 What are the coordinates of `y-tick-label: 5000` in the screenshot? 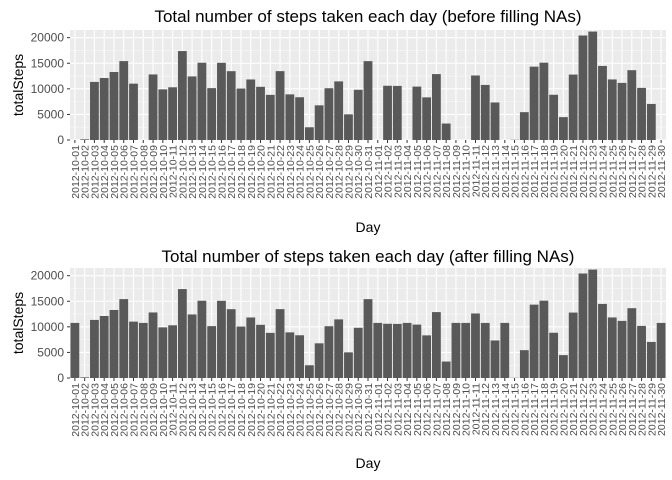 It's located at (50, 114).